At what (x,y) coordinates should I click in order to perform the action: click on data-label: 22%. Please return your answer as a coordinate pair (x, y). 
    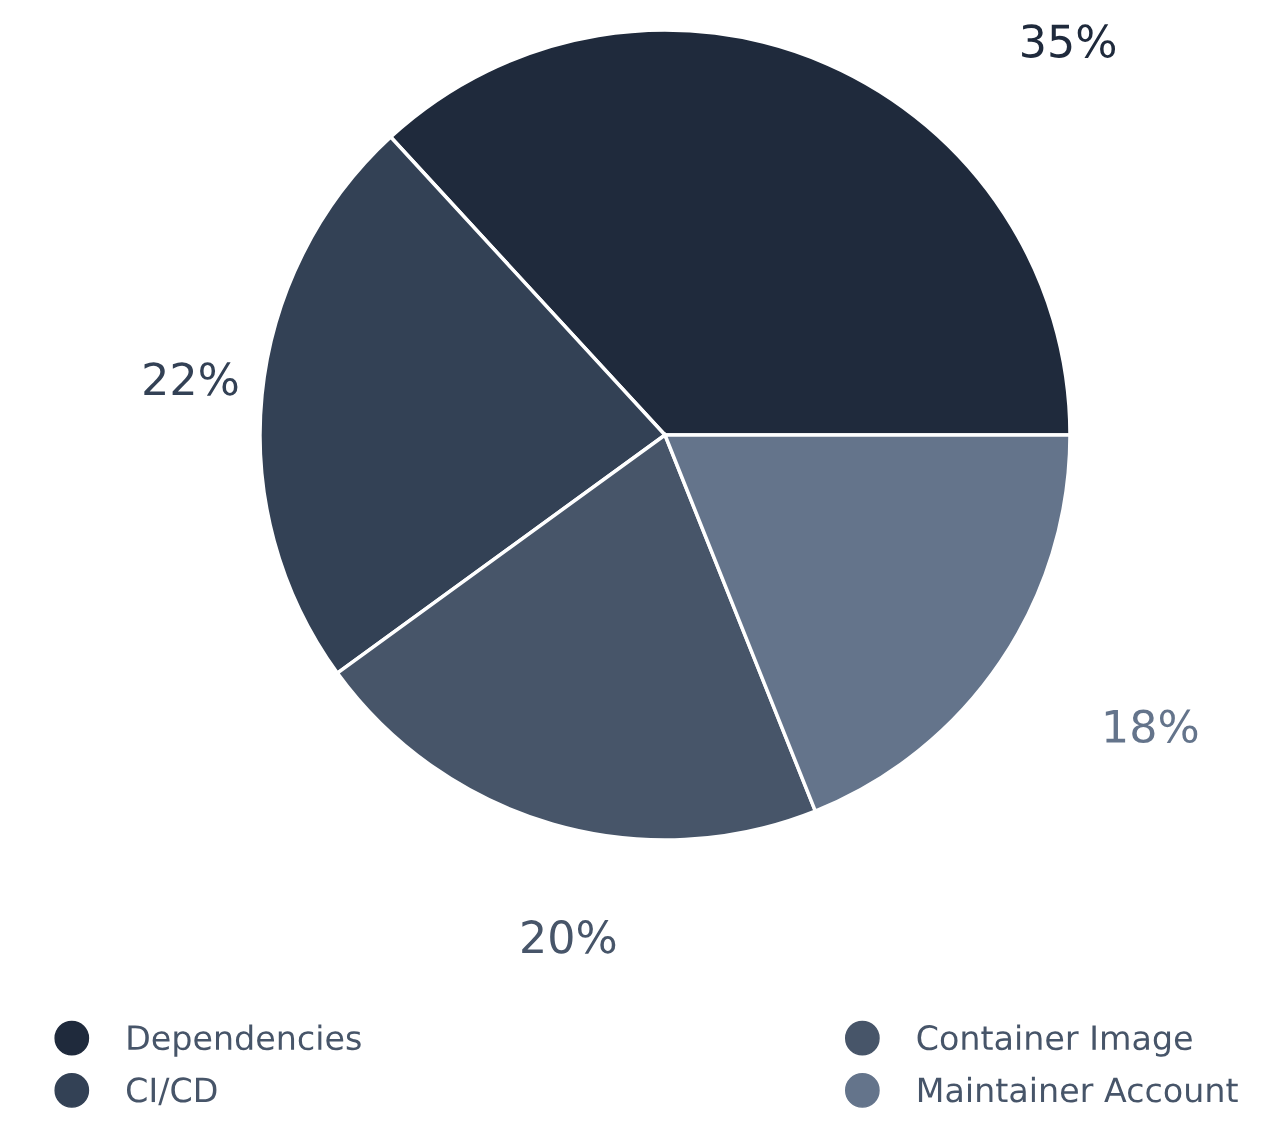
    Looking at the image, I should click on (191, 379).